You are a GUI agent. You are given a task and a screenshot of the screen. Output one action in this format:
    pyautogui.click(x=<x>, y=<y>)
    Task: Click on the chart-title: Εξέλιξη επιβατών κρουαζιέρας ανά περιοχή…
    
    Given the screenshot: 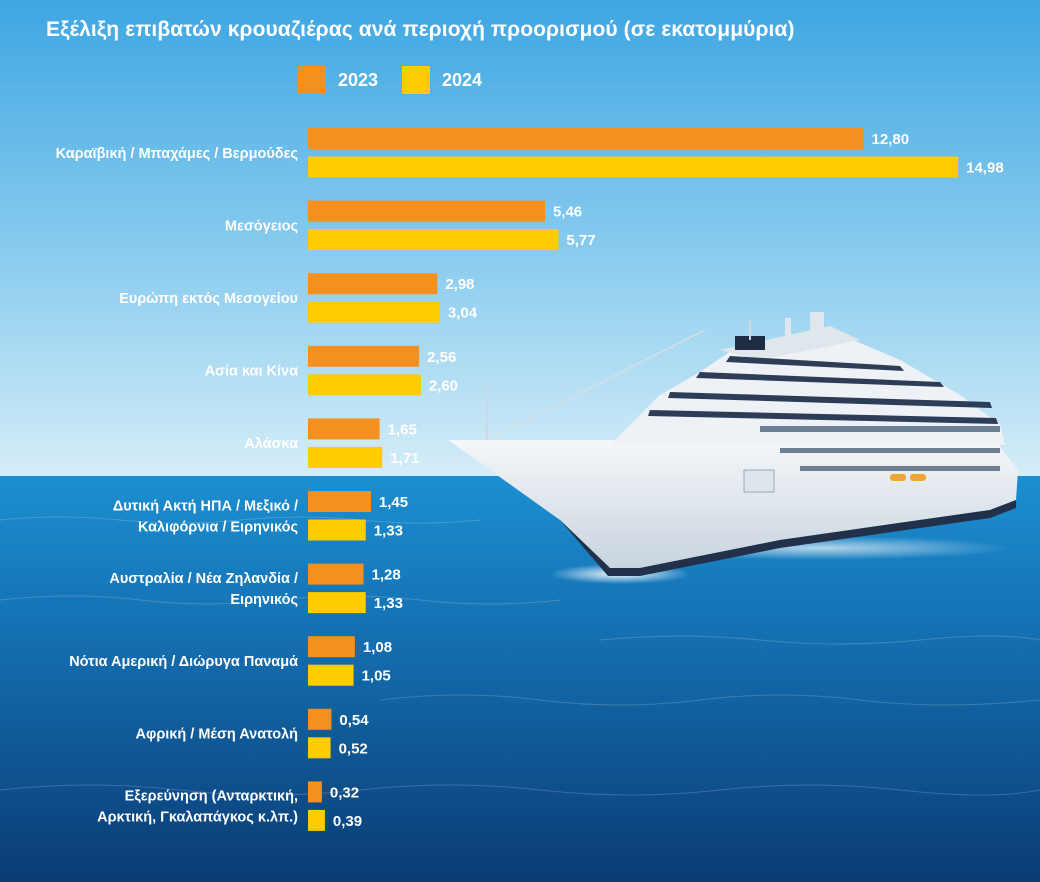 What is the action you would take?
    pyautogui.click(x=420, y=29)
    